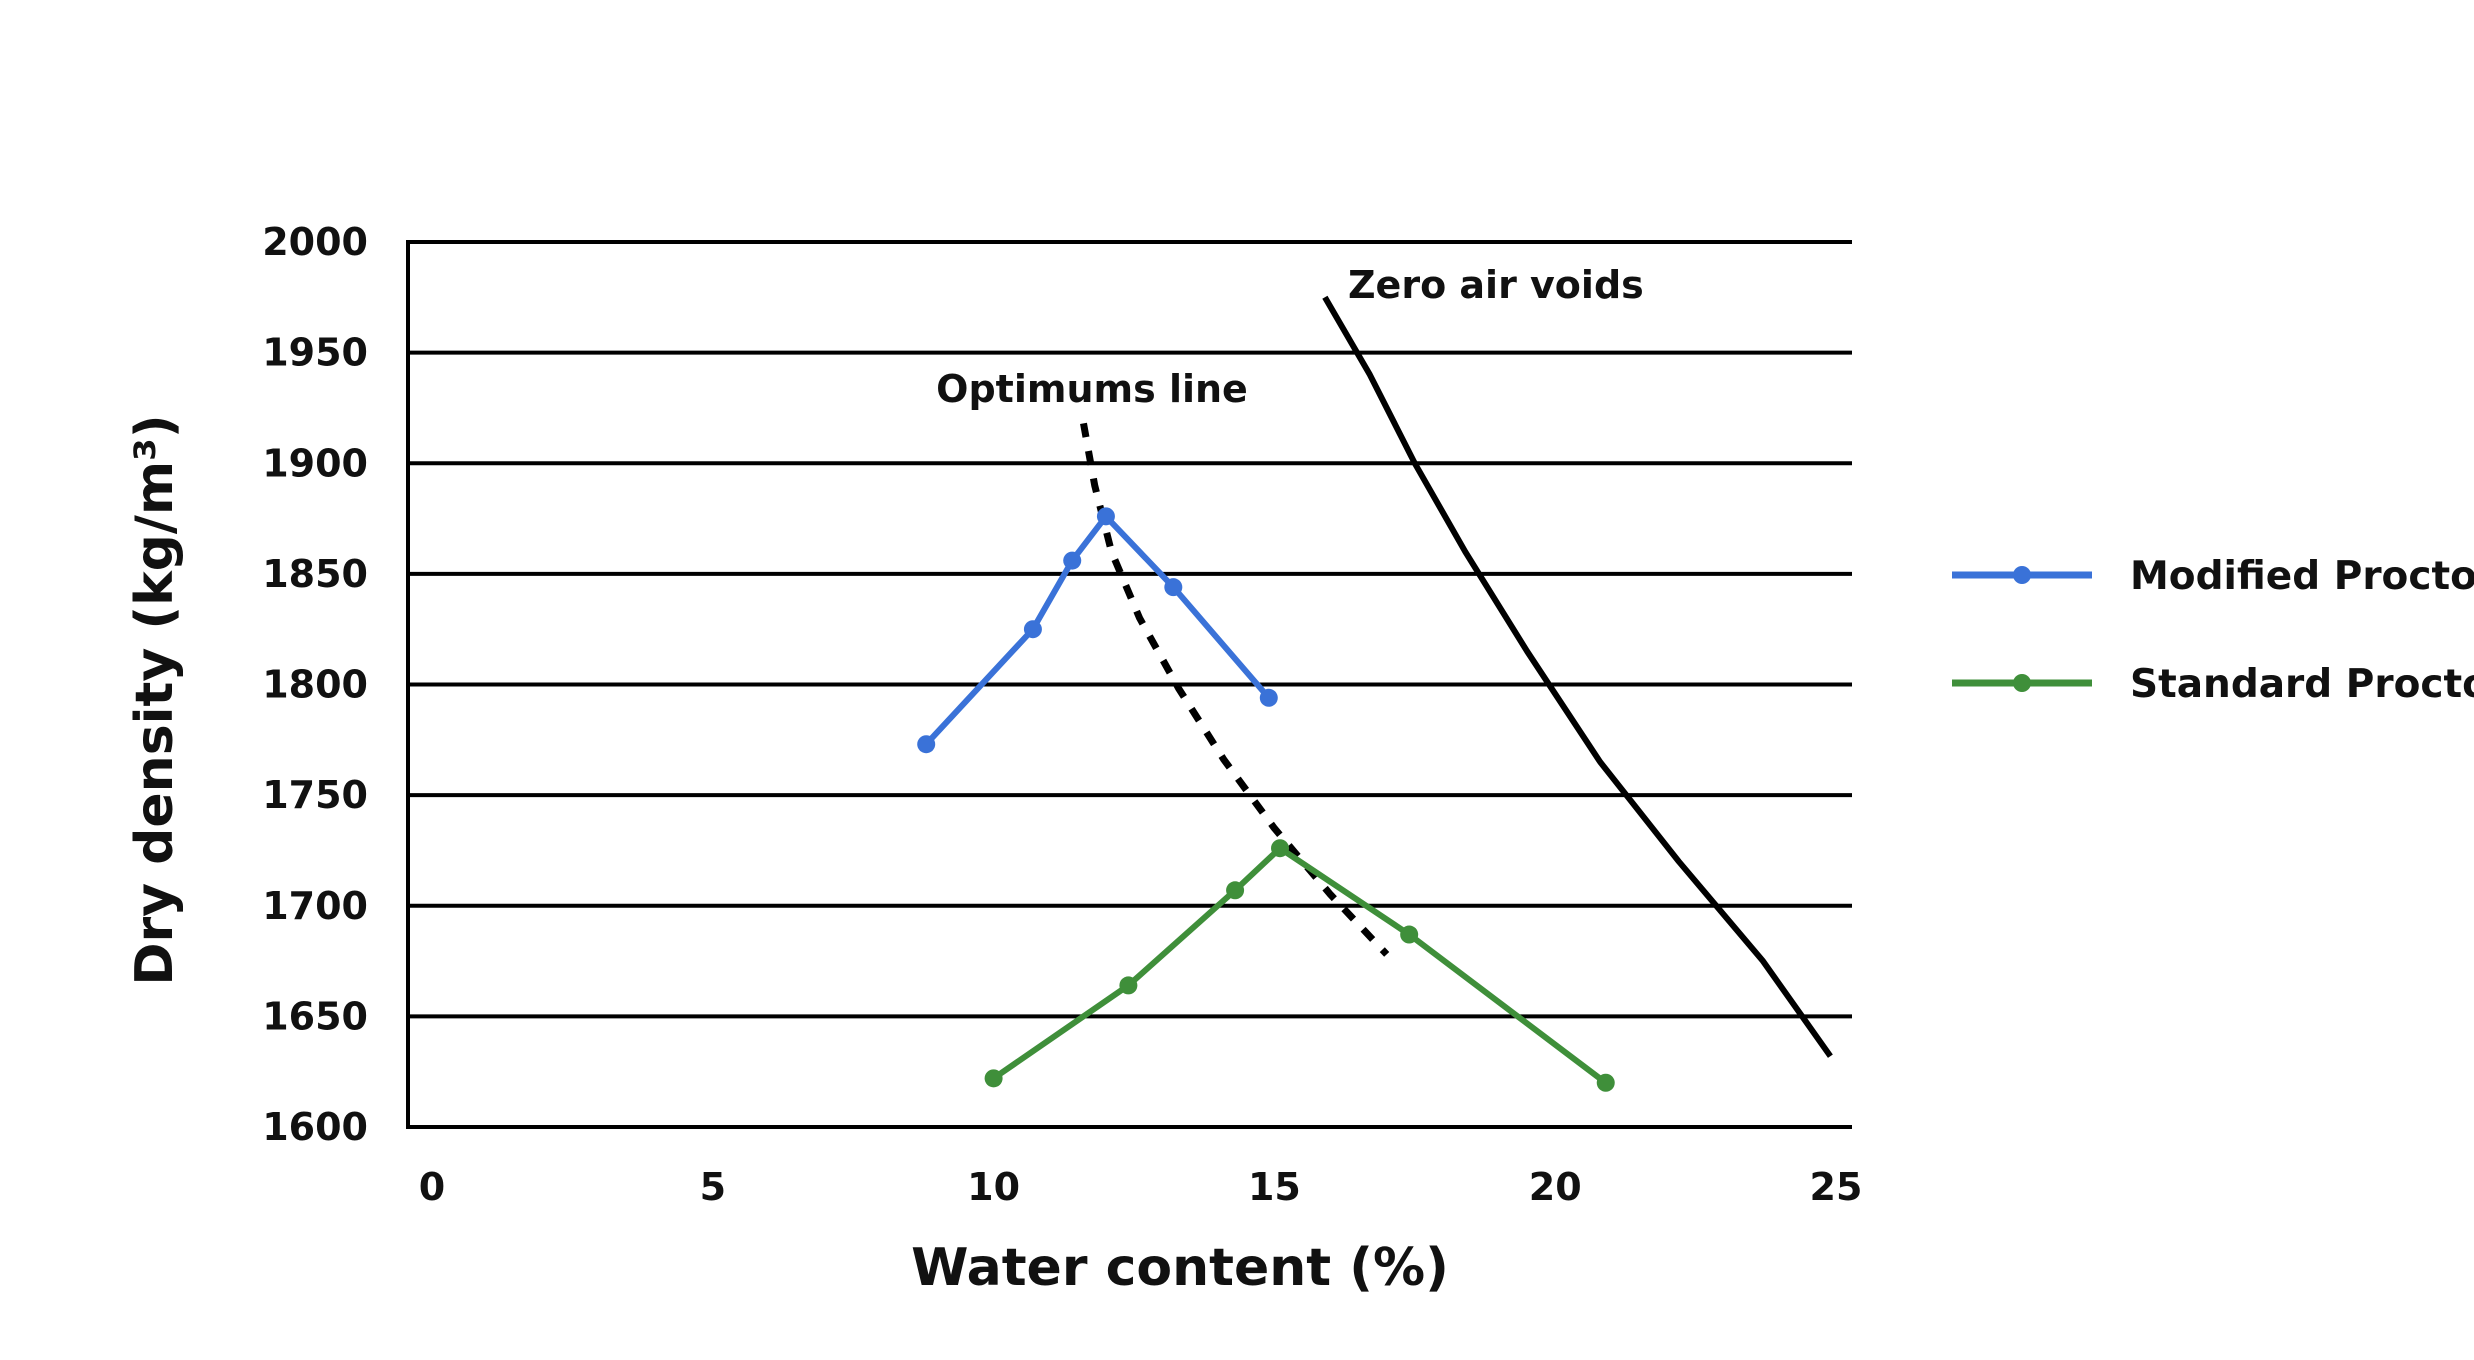  I want to click on x-tick-labels: 0 5 10 15 20 25, so click(1141, 1187).